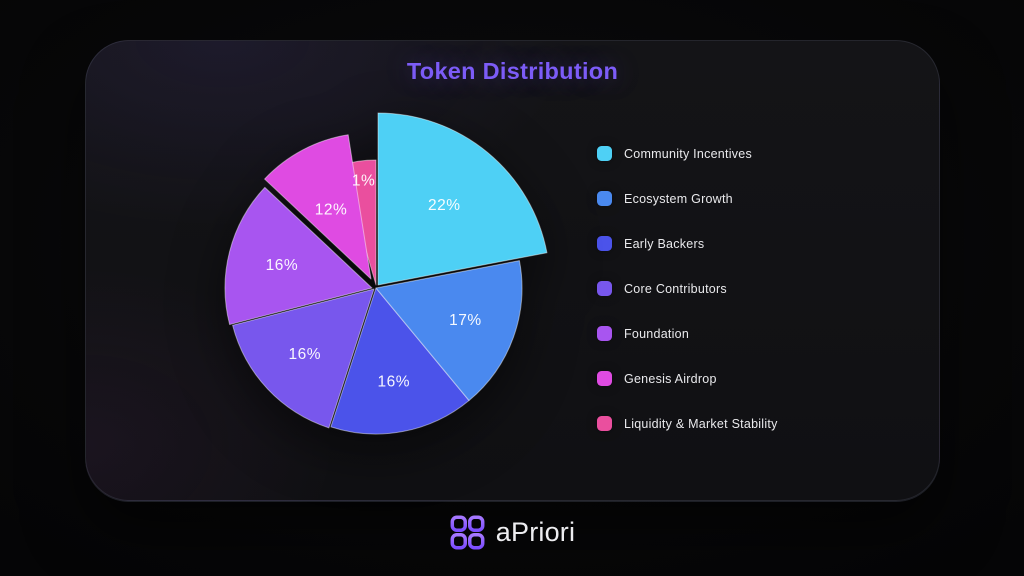 Image resolution: width=1024 pixels, height=576 pixels. What do you see at coordinates (467, 532) in the screenshot?
I see `apriori-clover-logo-icon` at bounding box center [467, 532].